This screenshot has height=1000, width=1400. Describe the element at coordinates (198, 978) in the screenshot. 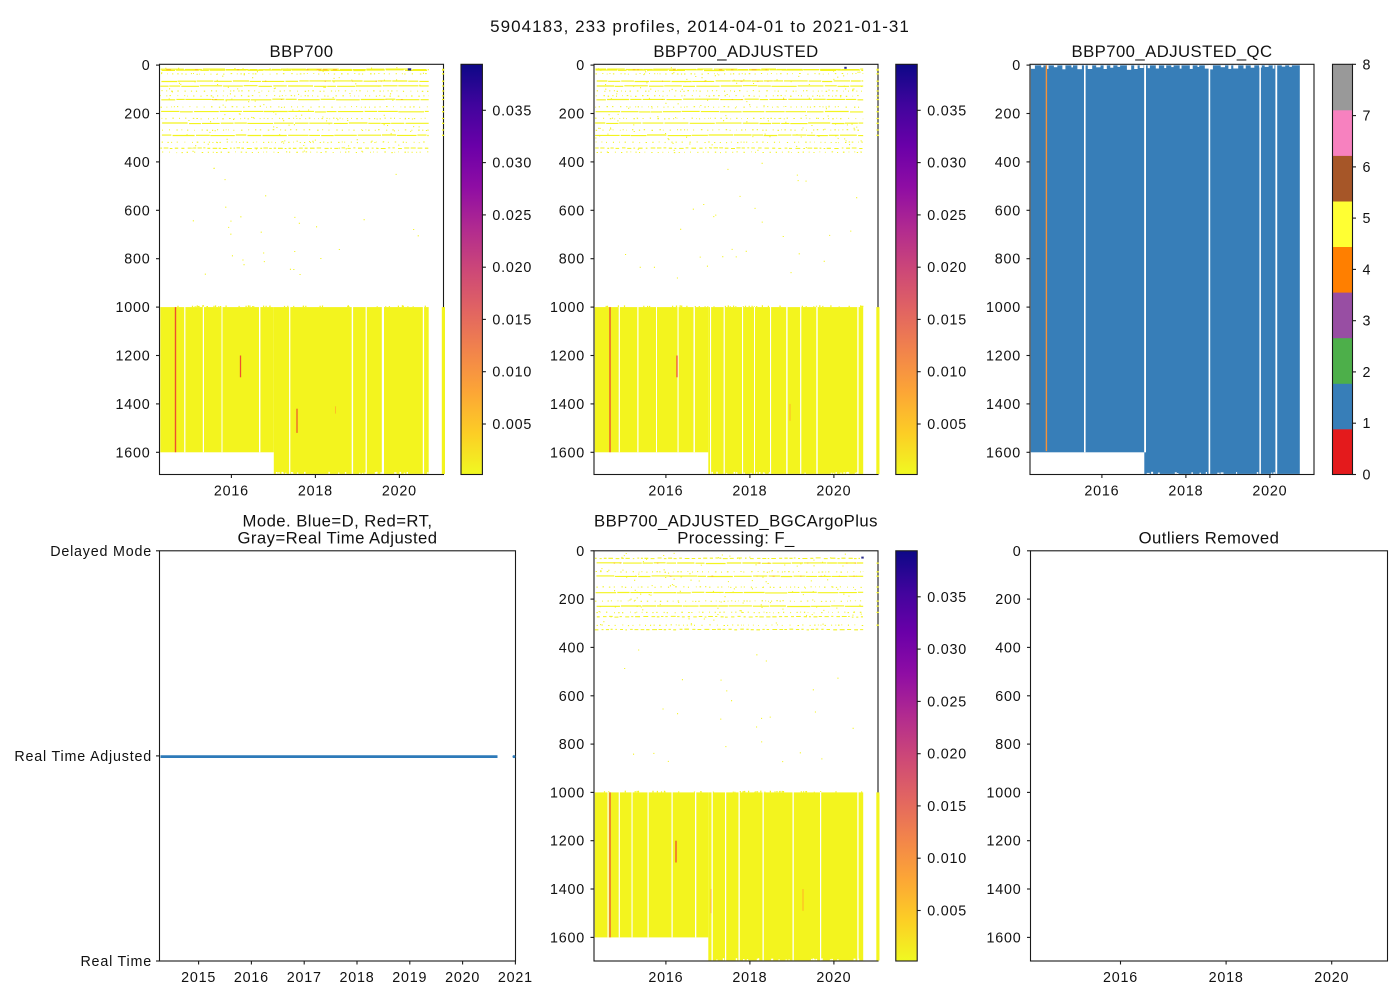

I see `svg-text: 2015` at that location.